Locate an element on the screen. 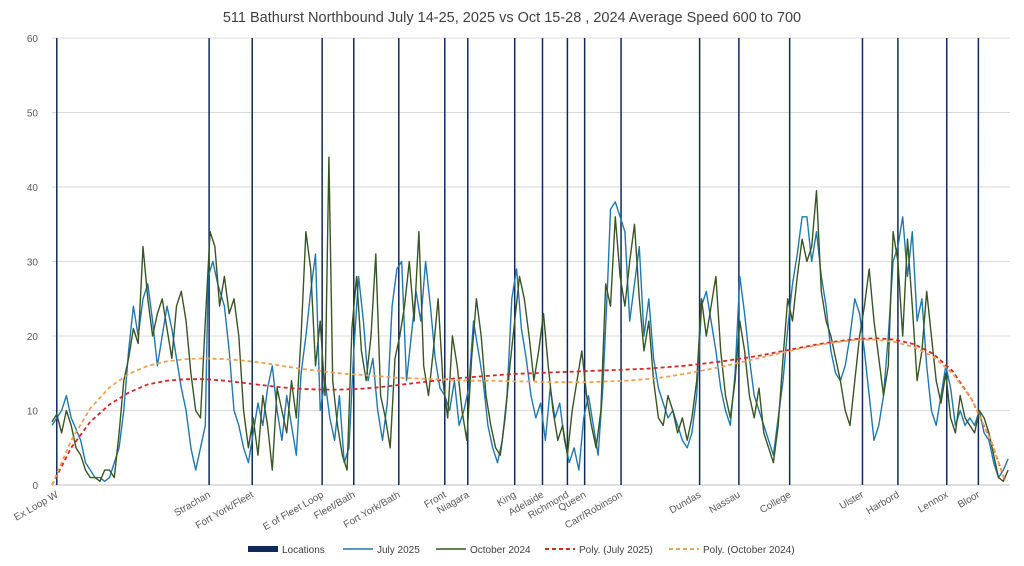 Image resolution: width=1024 pixels, height=566 pixels. x-tick-label: Harbord is located at coordinates (883, 504).